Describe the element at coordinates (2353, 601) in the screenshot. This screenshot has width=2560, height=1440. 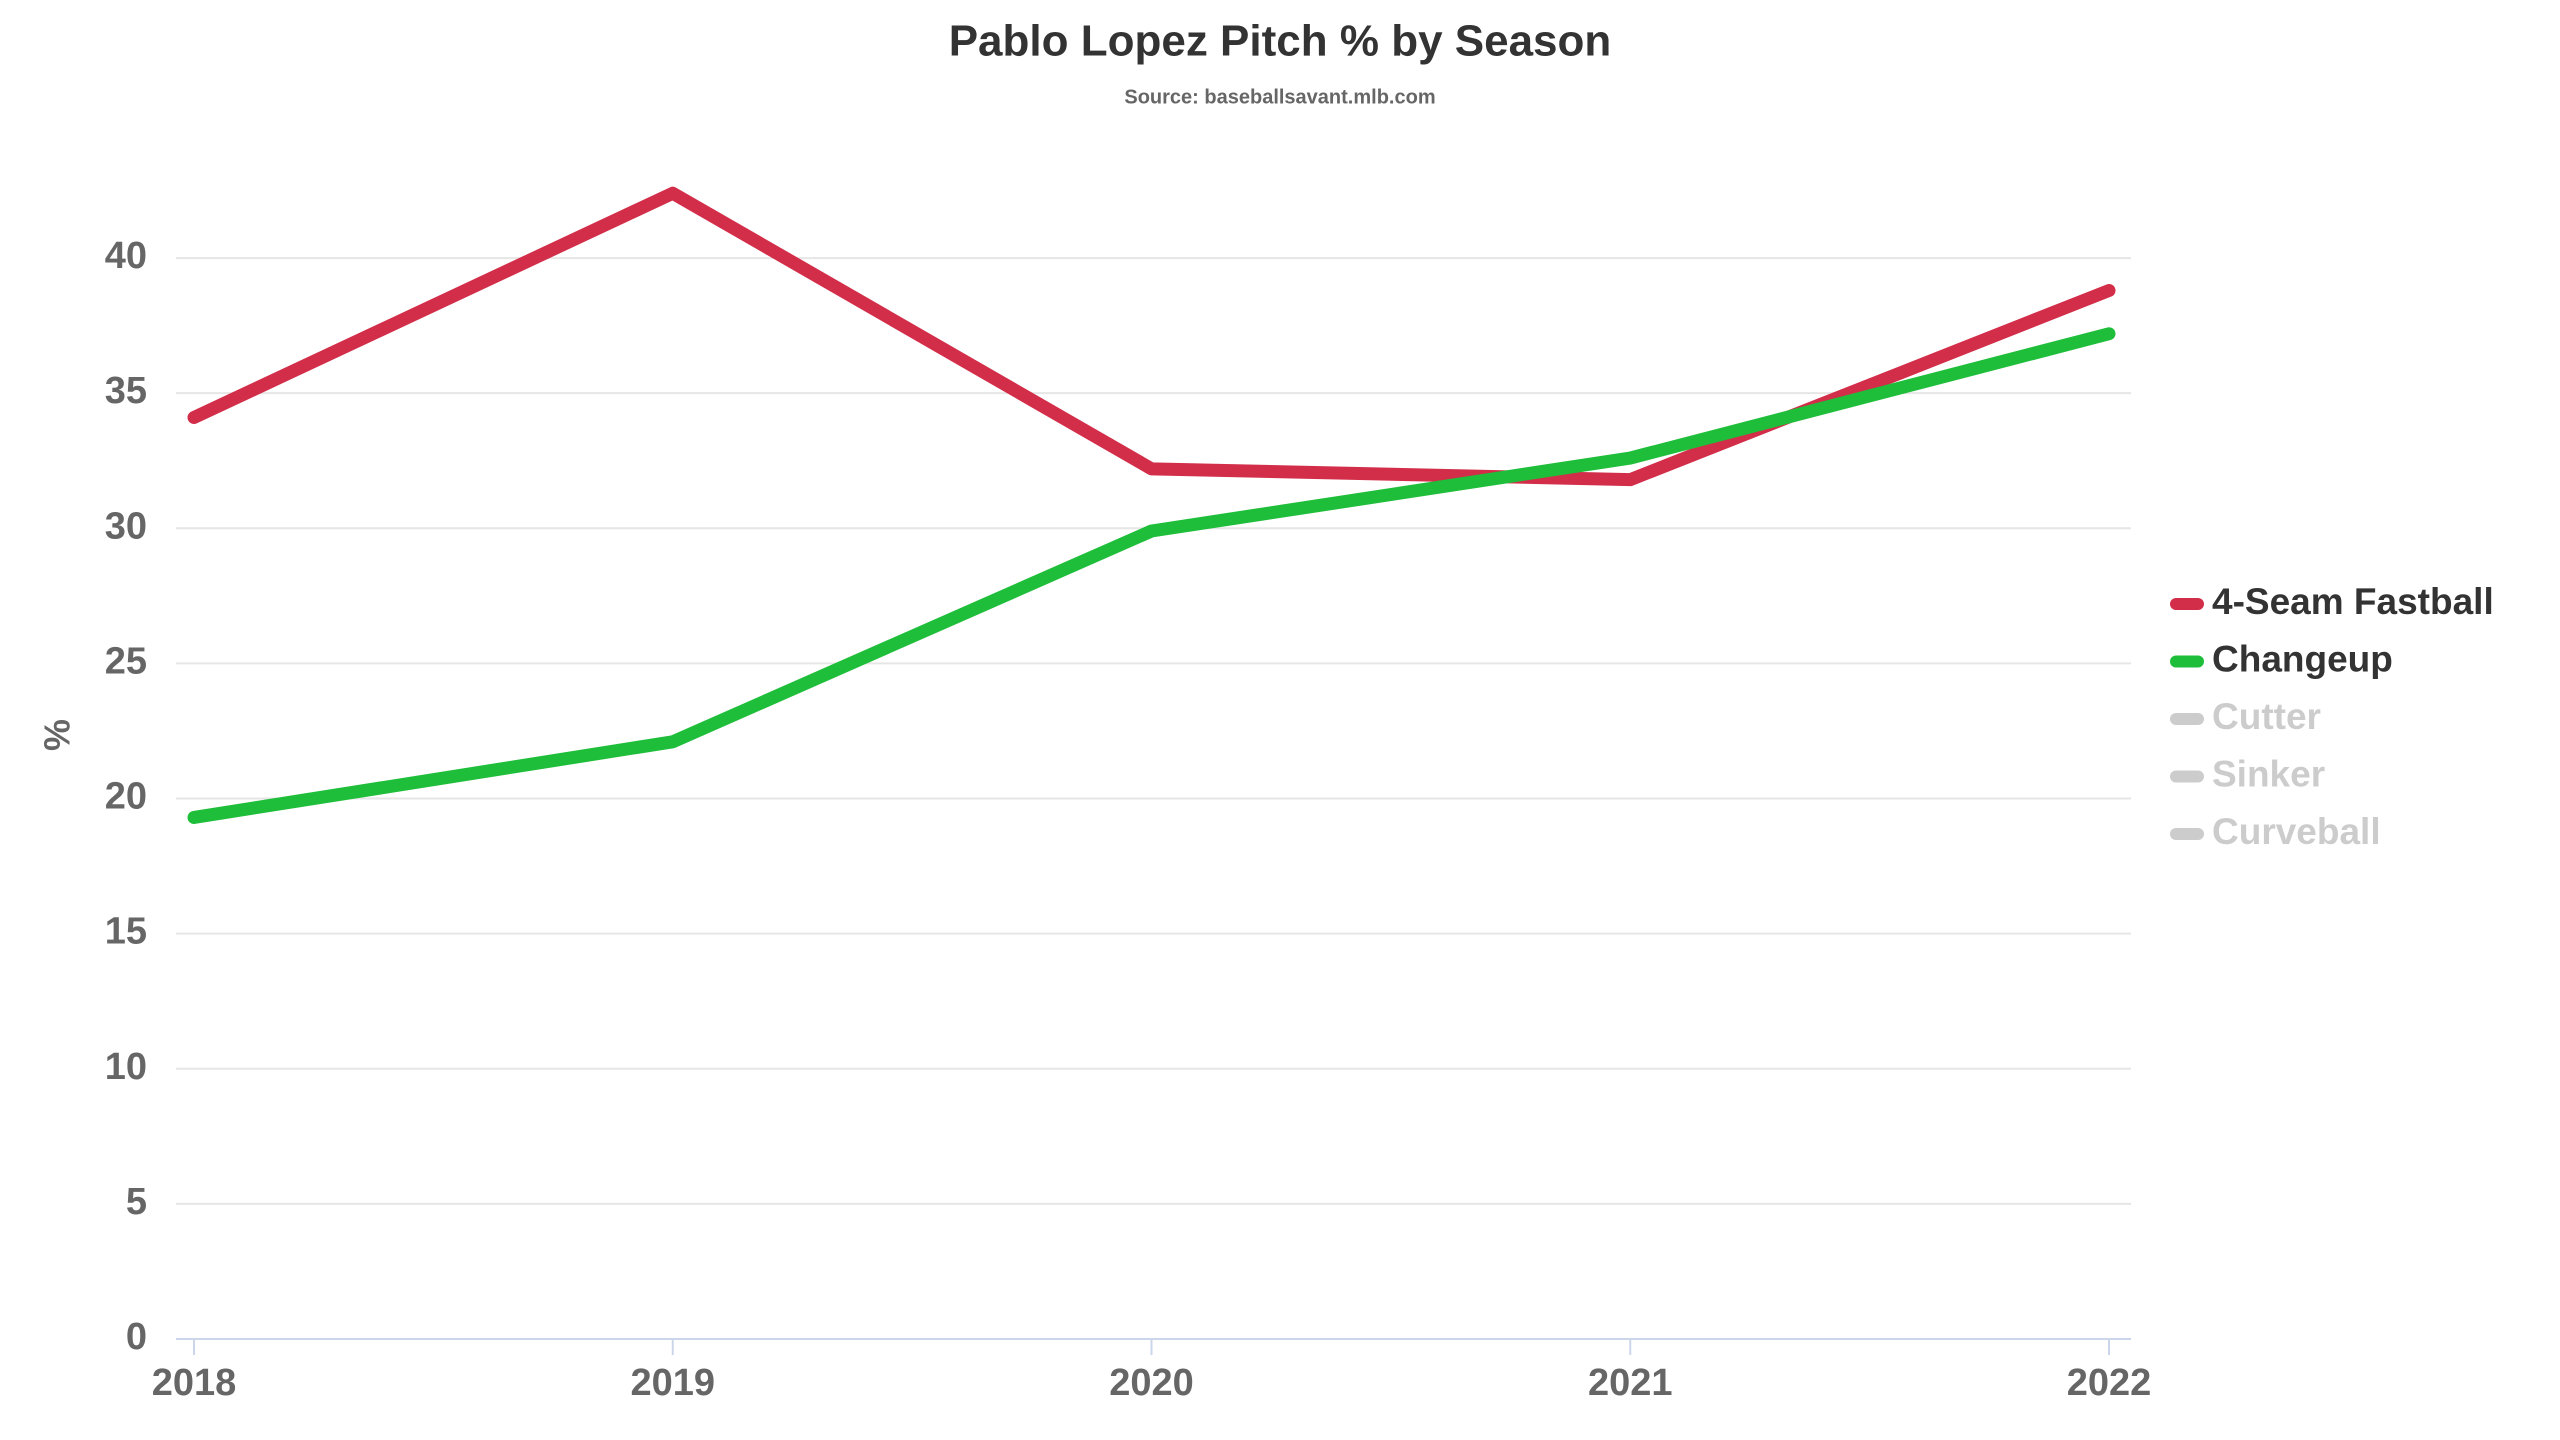
I see `legend-label: 4-Seam Fastball` at that location.